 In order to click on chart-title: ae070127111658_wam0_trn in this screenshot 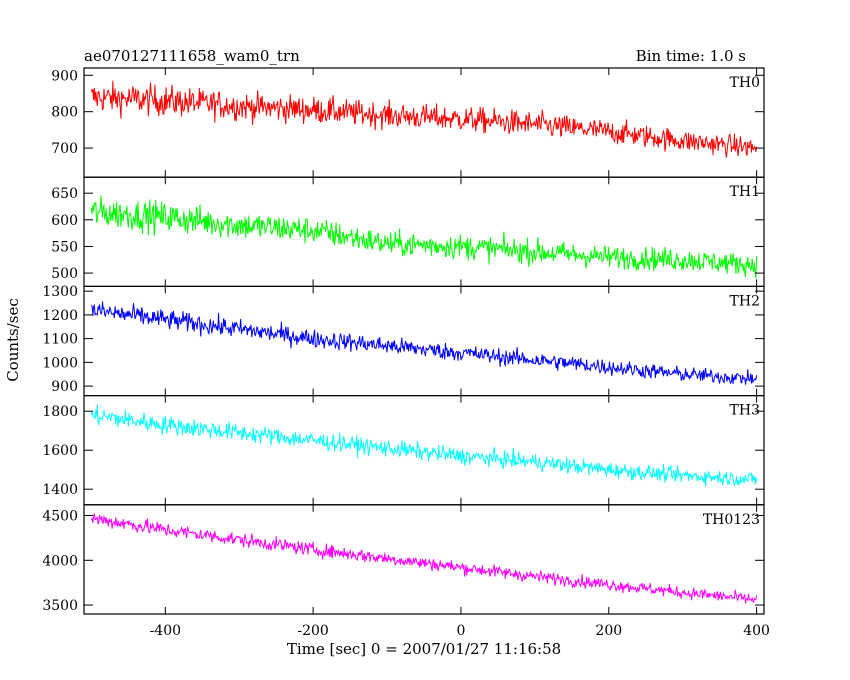, I will do `click(192, 56)`.